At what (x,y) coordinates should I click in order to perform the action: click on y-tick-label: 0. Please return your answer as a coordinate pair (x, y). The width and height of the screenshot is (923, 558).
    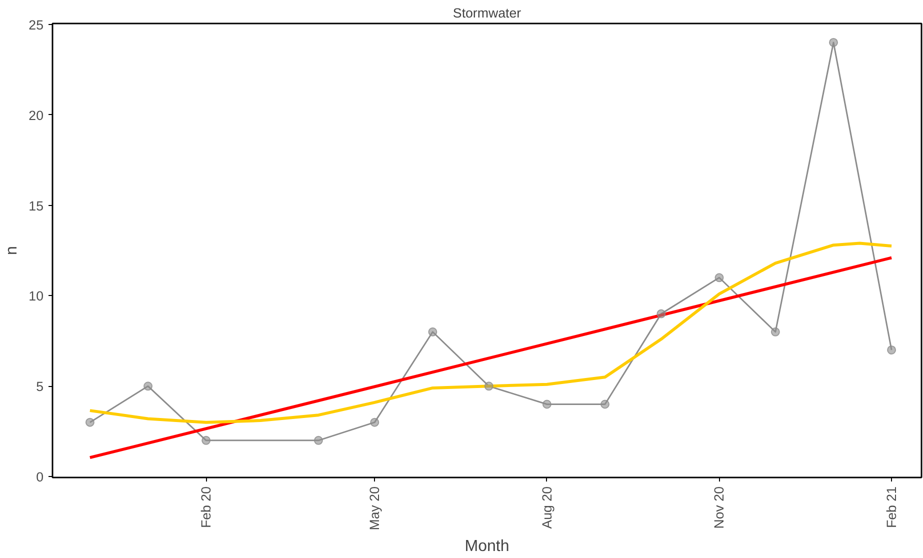
    Looking at the image, I should click on (40, 477).